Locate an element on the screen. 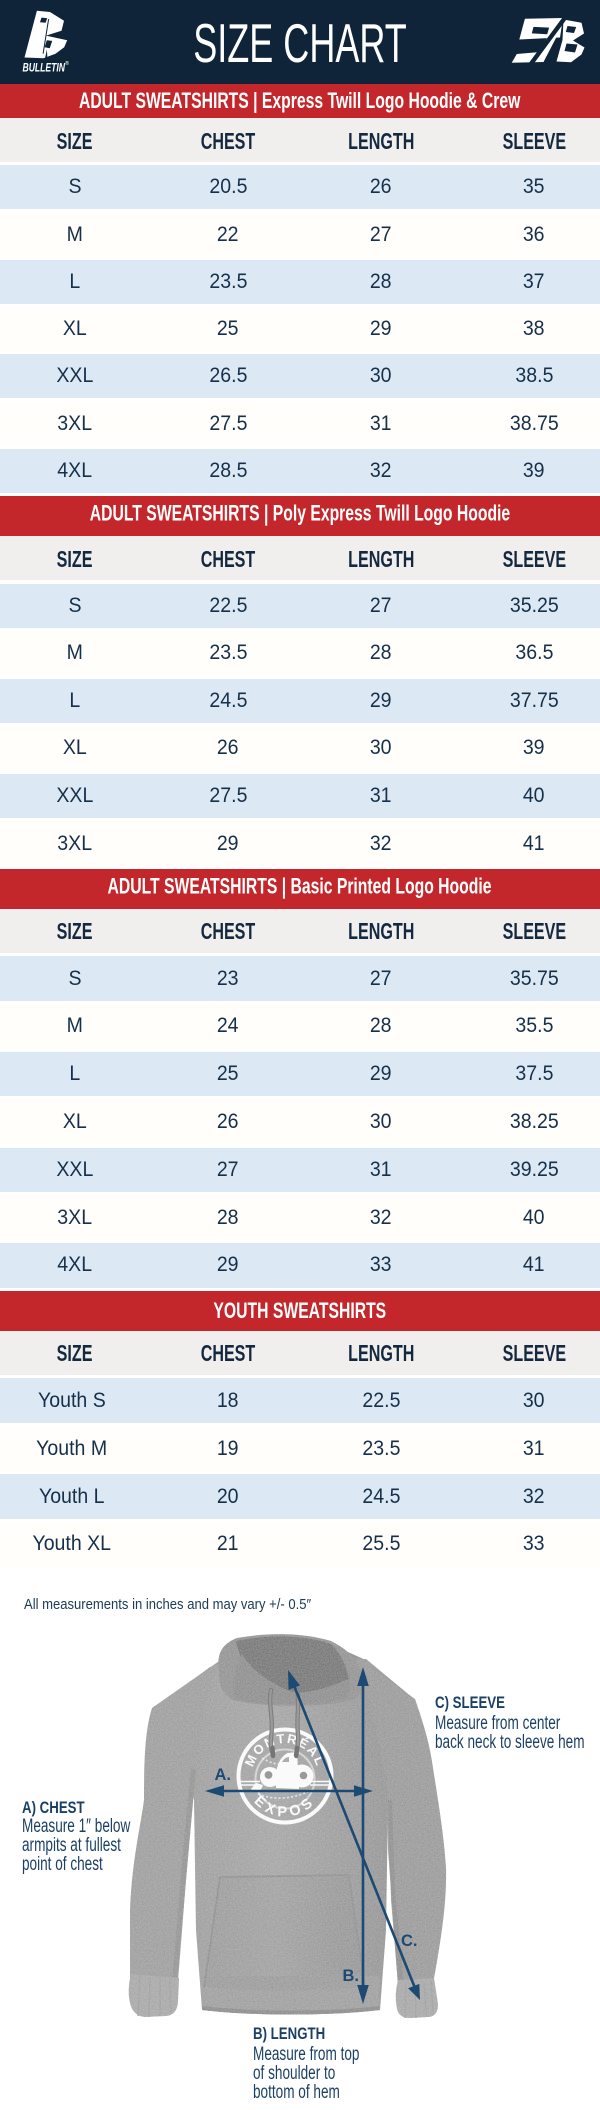  svg-text: B. is located at coordinates (351, 1976).